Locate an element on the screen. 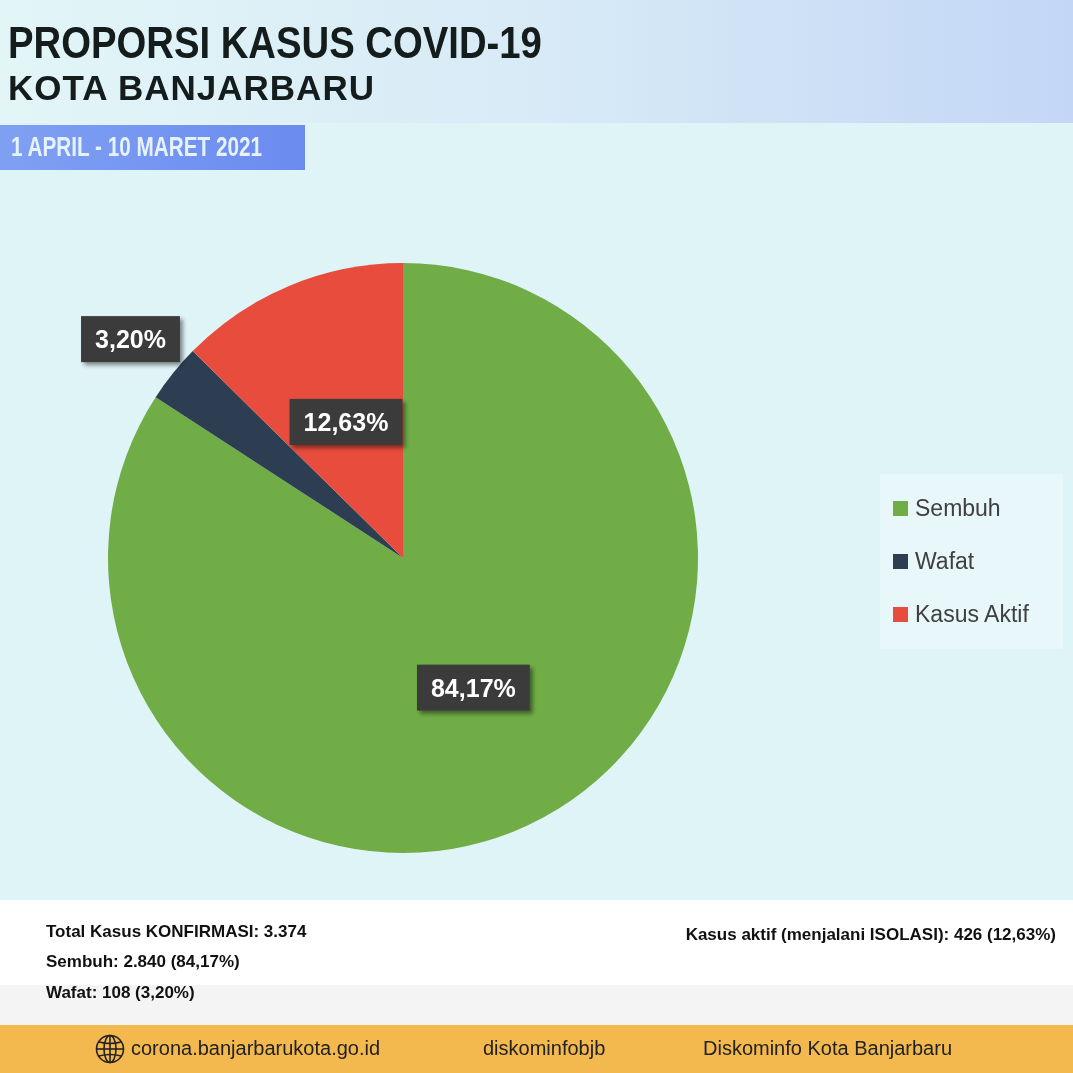  data-label: 84,17% is located at coordinates (473, 687).